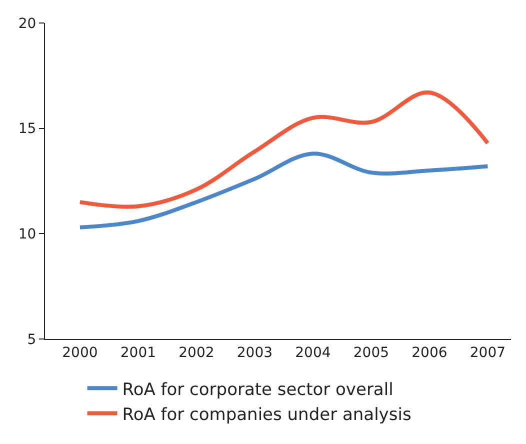 The image size is (526, 444). Describe the element at coordinates (27, 129) in the screenshot. I see `y-tick-label: 15` at that location.